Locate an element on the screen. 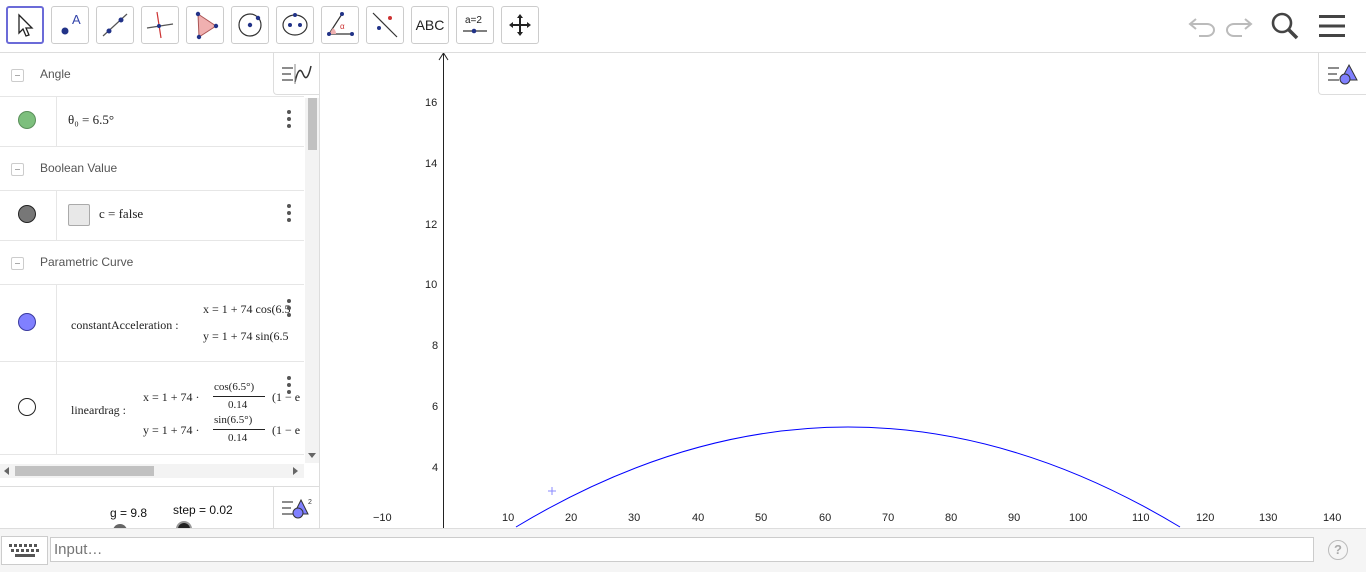  slider-tool-button: a=2 is located at coordinates (475, 25).